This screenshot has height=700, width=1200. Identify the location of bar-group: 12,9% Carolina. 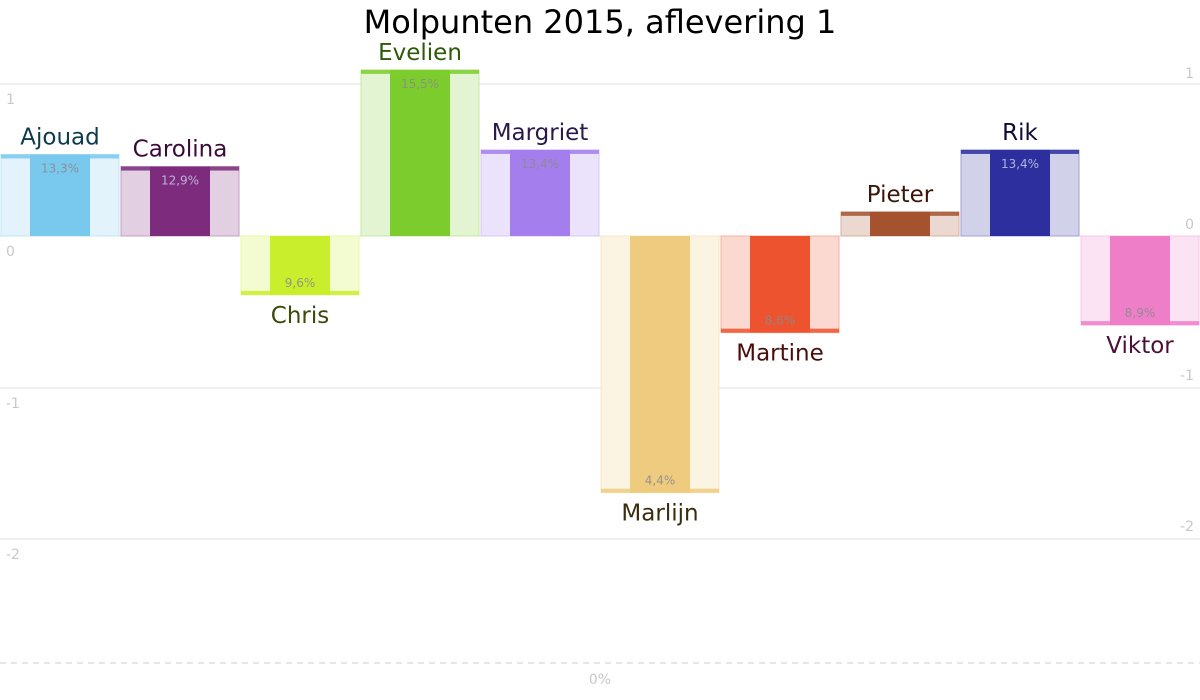
(180, 187).